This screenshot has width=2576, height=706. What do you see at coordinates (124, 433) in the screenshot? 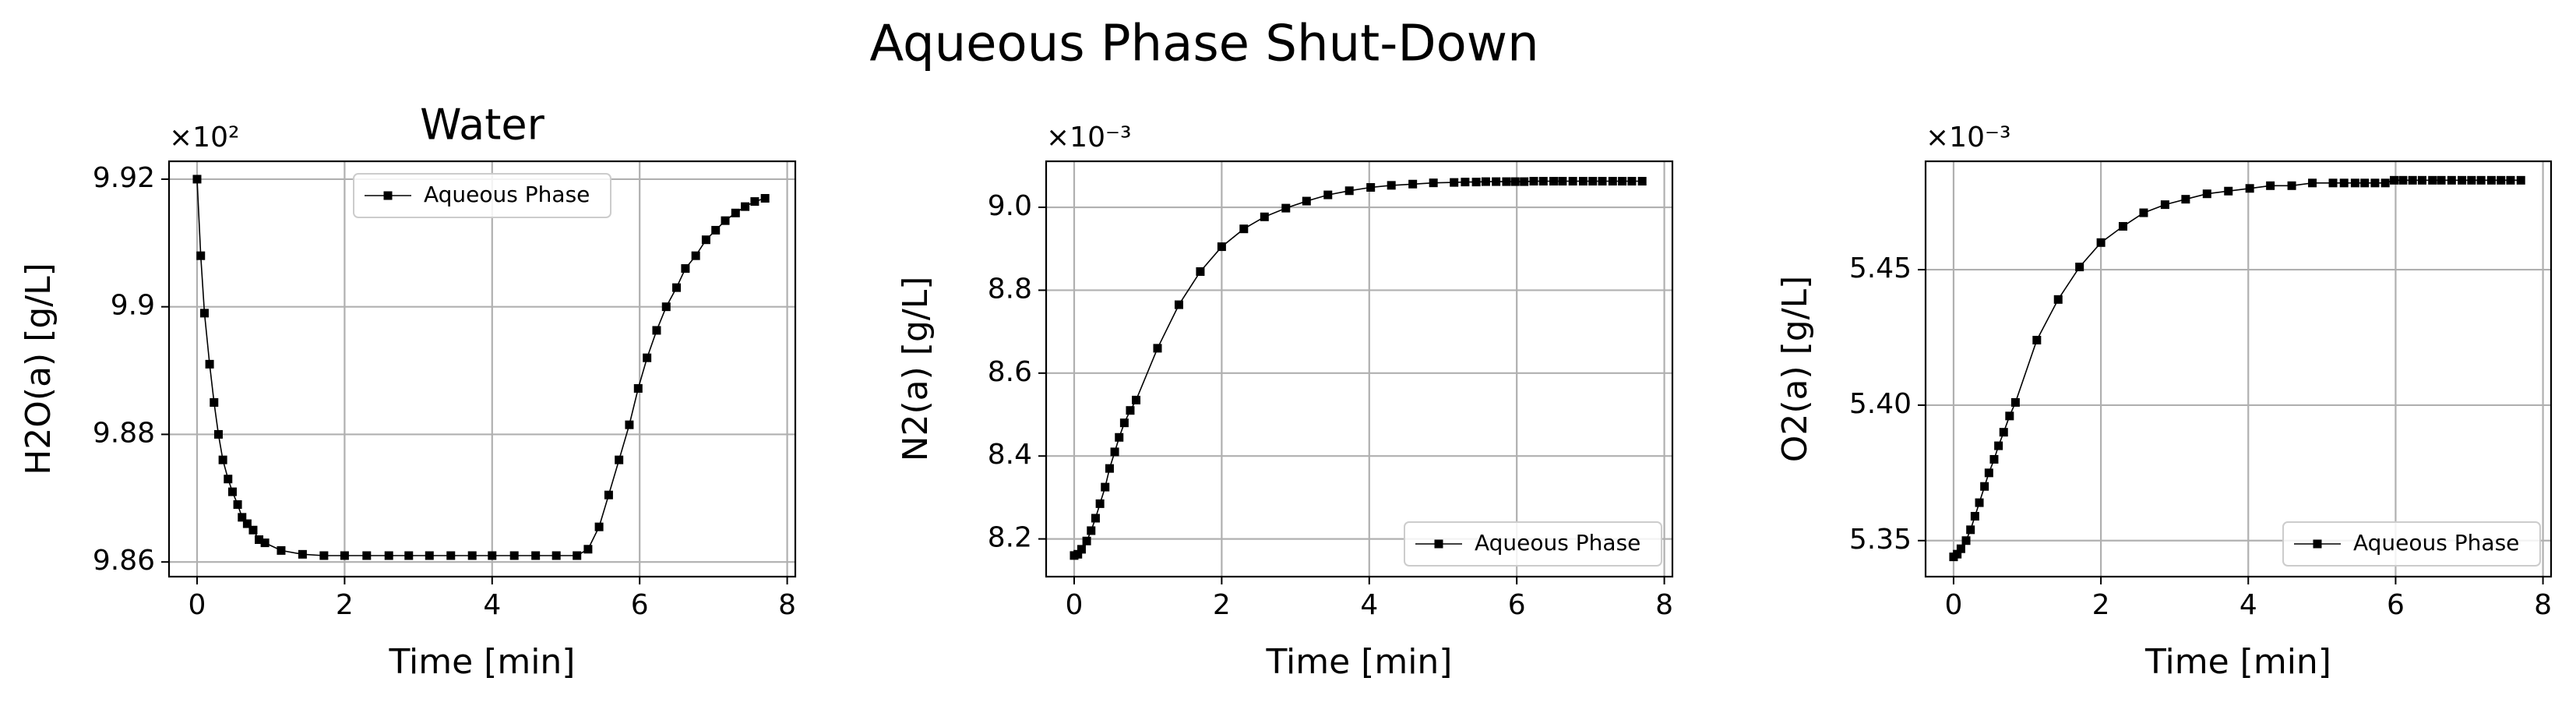
I see `y-tick-label: 9.88` at bounding box center [124, 433].